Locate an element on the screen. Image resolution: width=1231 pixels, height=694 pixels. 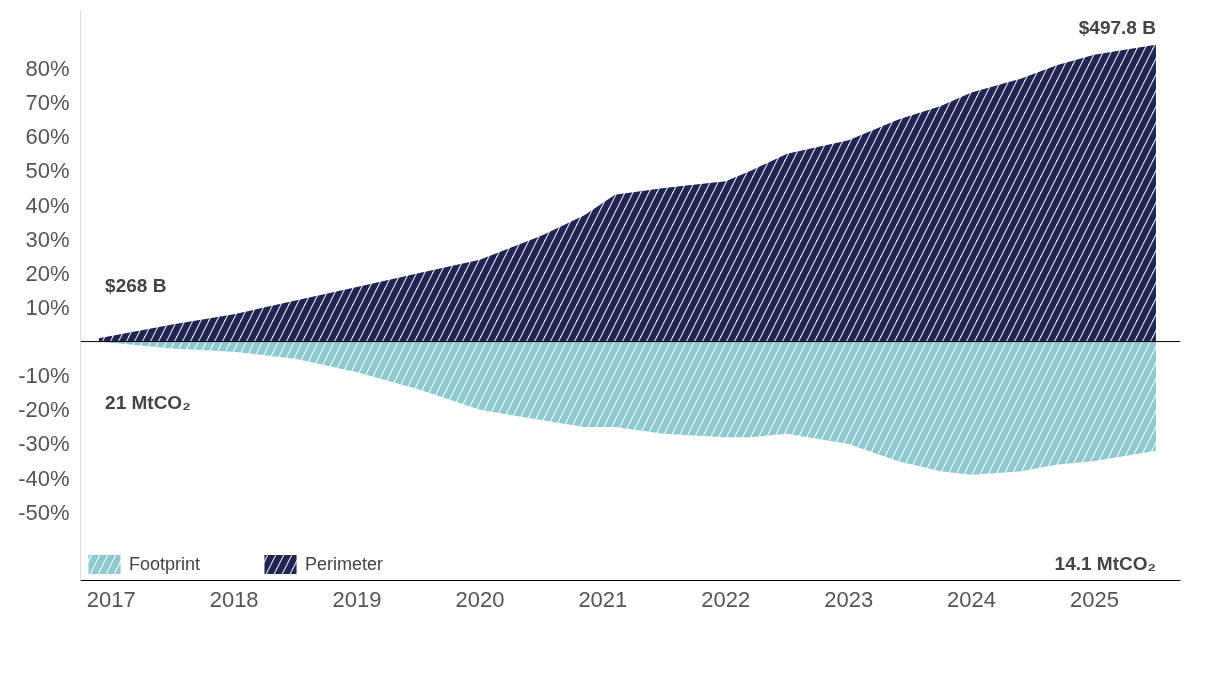
legend-label: Perimeter is located at coordinates (344, 564).